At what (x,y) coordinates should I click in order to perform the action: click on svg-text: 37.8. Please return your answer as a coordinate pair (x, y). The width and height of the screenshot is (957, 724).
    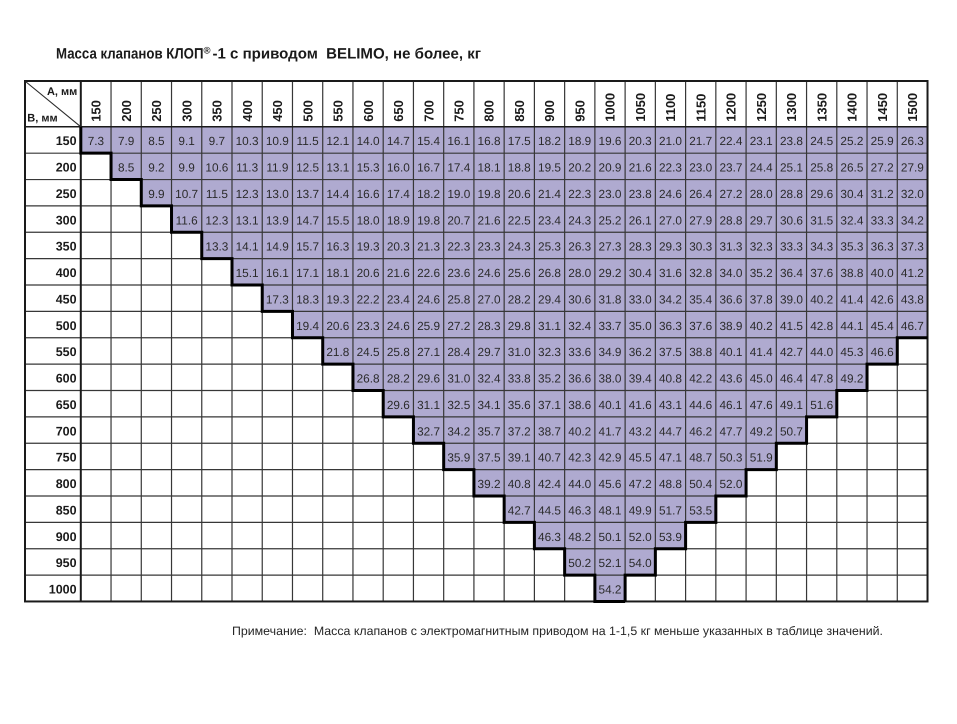
    Looking at the image, I should click on (761, 299).